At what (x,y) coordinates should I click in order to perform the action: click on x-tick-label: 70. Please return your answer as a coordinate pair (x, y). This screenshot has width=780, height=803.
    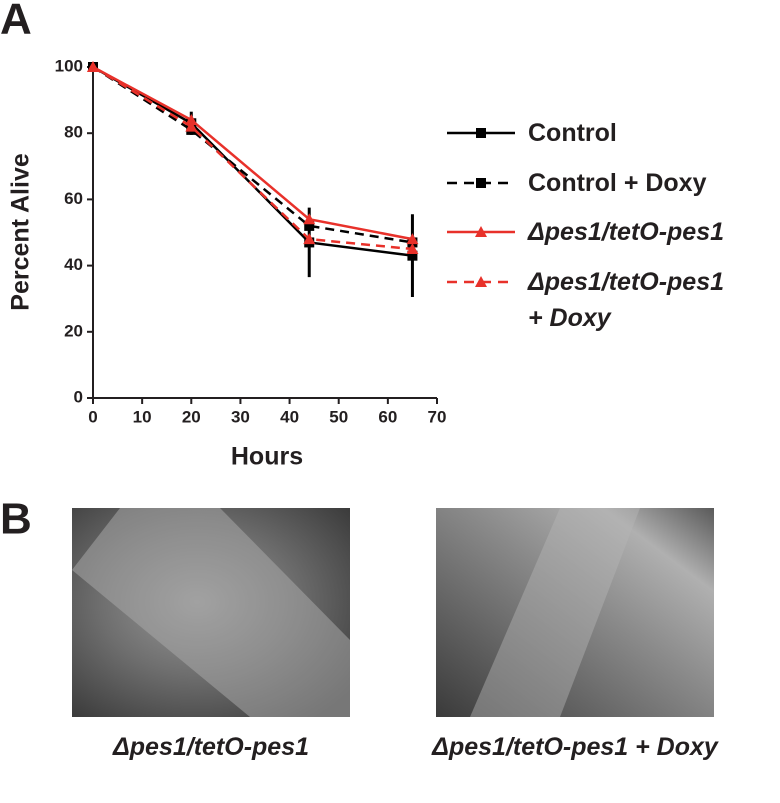
    Looking at the image, I should click on (437, 416).